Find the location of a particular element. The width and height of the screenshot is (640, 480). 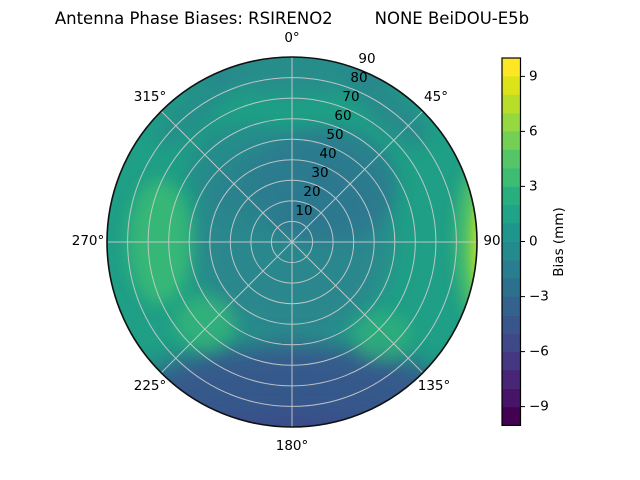

angular-tick-label-90: 90 is located at coordinates (491, 241).